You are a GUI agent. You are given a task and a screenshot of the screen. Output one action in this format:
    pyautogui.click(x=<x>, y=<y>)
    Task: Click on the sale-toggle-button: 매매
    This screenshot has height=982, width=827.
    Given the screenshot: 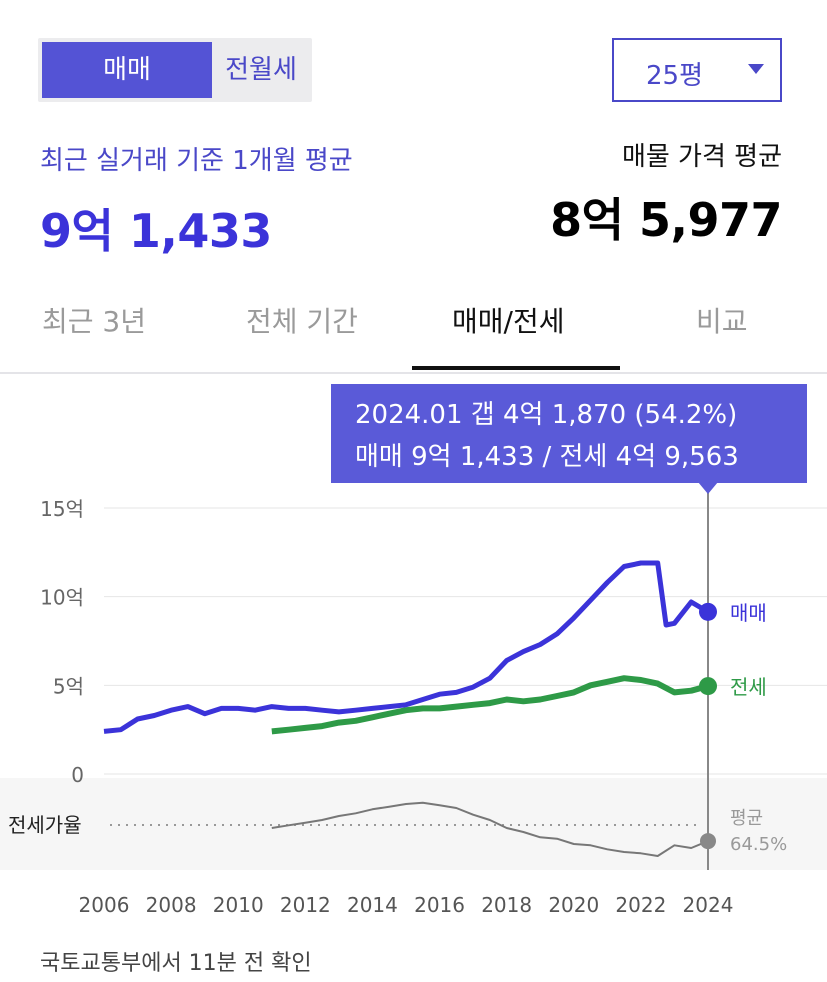 What is the action you would take?
    pyautogui.click(x=127, y=70)
    